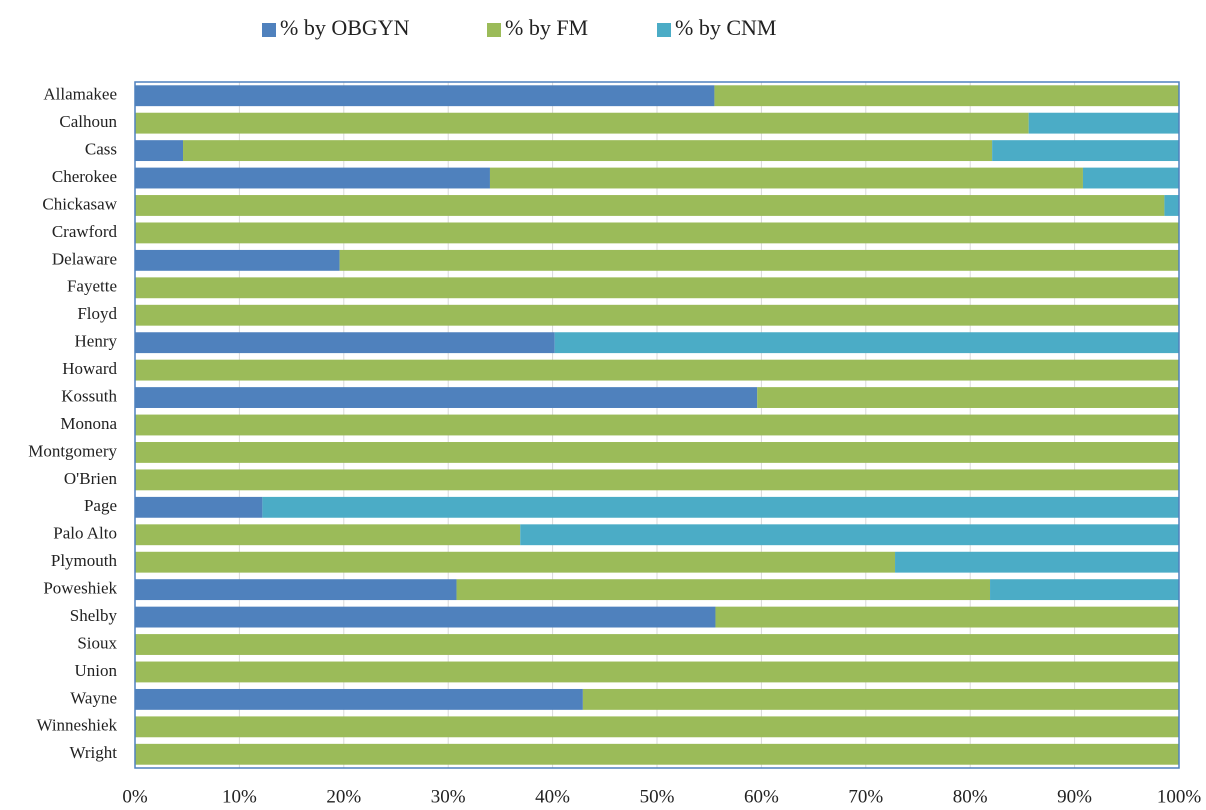 This screenshot has width=1206, height=810. I want to click on x-tick-label: 40%, so click(552, 796).